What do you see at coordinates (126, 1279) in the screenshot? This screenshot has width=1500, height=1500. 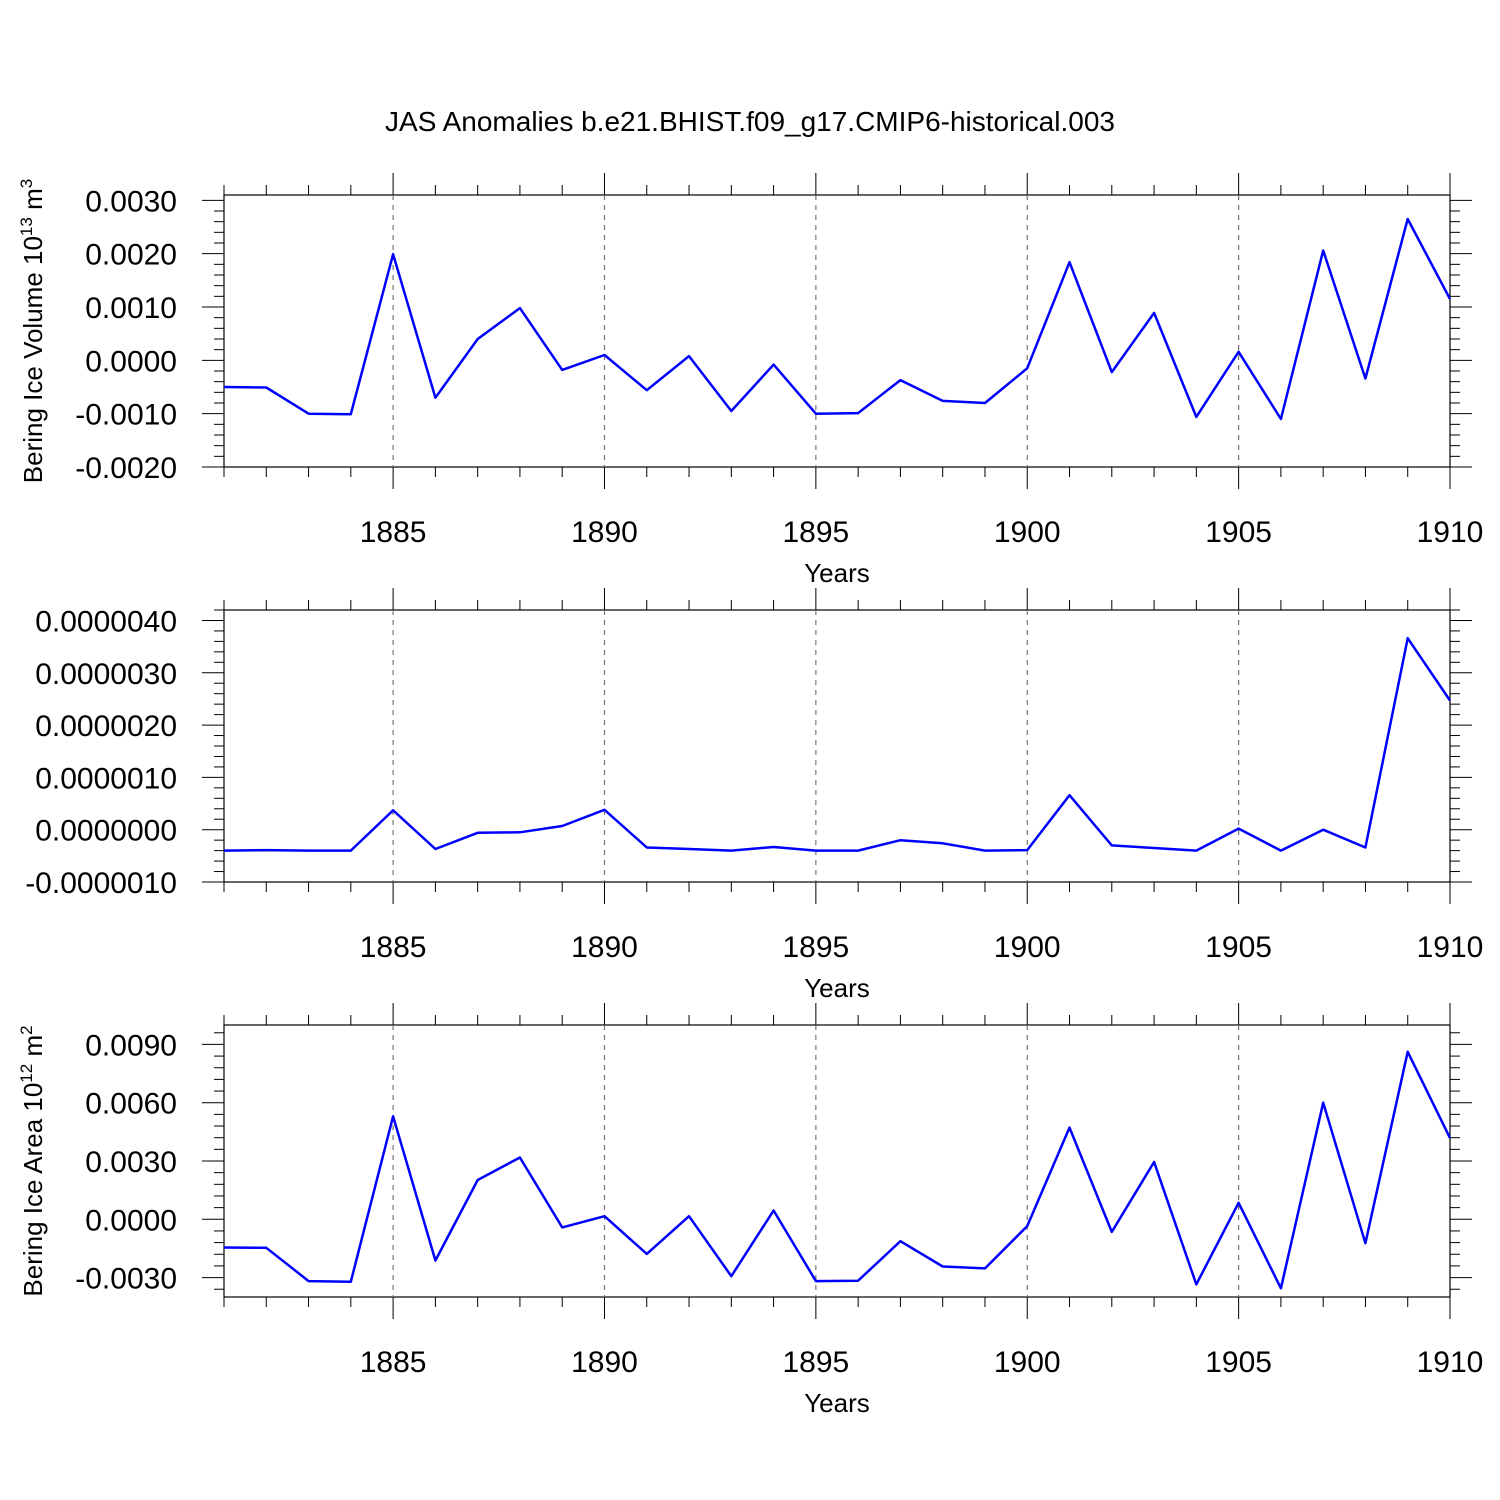 I see `y-tick-label: -0.0030` at bounding box center [126, 1279].